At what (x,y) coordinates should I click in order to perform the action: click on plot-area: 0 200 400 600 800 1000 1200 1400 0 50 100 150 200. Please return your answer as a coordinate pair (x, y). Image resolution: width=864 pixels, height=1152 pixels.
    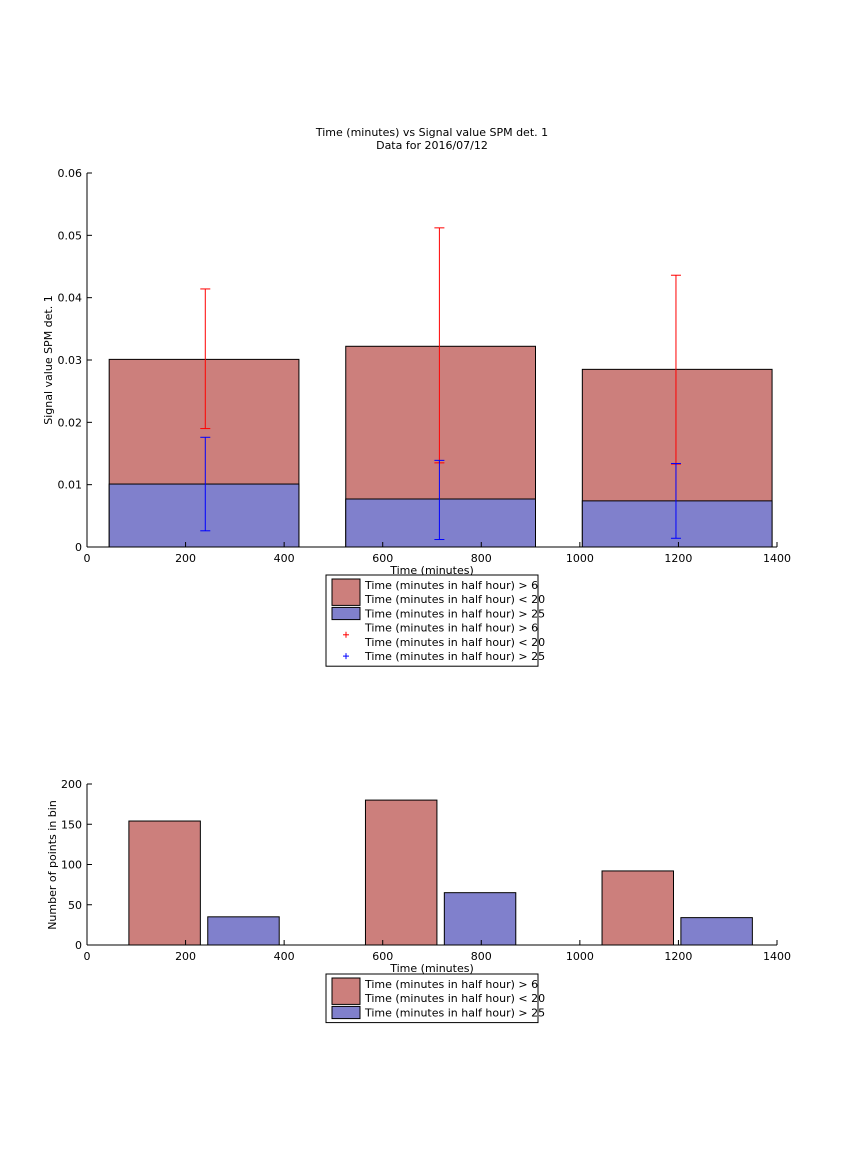
    Looking at the image, I should click on (426, 870).